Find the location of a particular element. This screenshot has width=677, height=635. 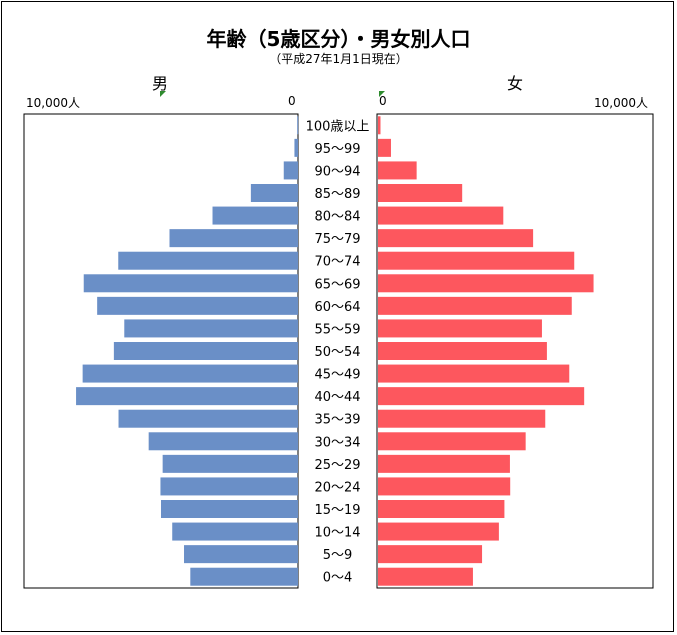

age-group-label: 80〜84 is located at coordinates (337, 217).